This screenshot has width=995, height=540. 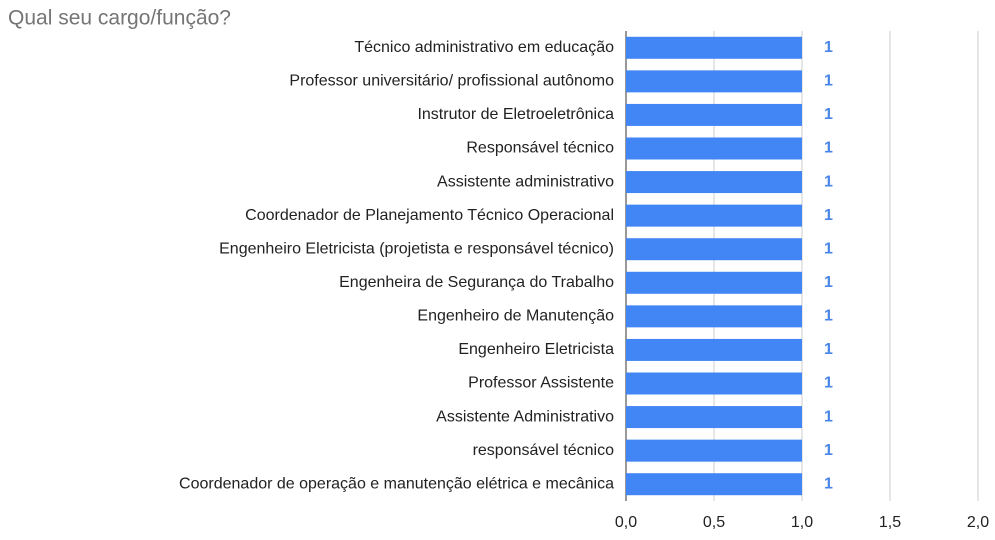 What do you see at coordinates (525, 181) in the screenshot?
I see `y-tick-label: Assistente administrativo` at bounding box center [525, 181].